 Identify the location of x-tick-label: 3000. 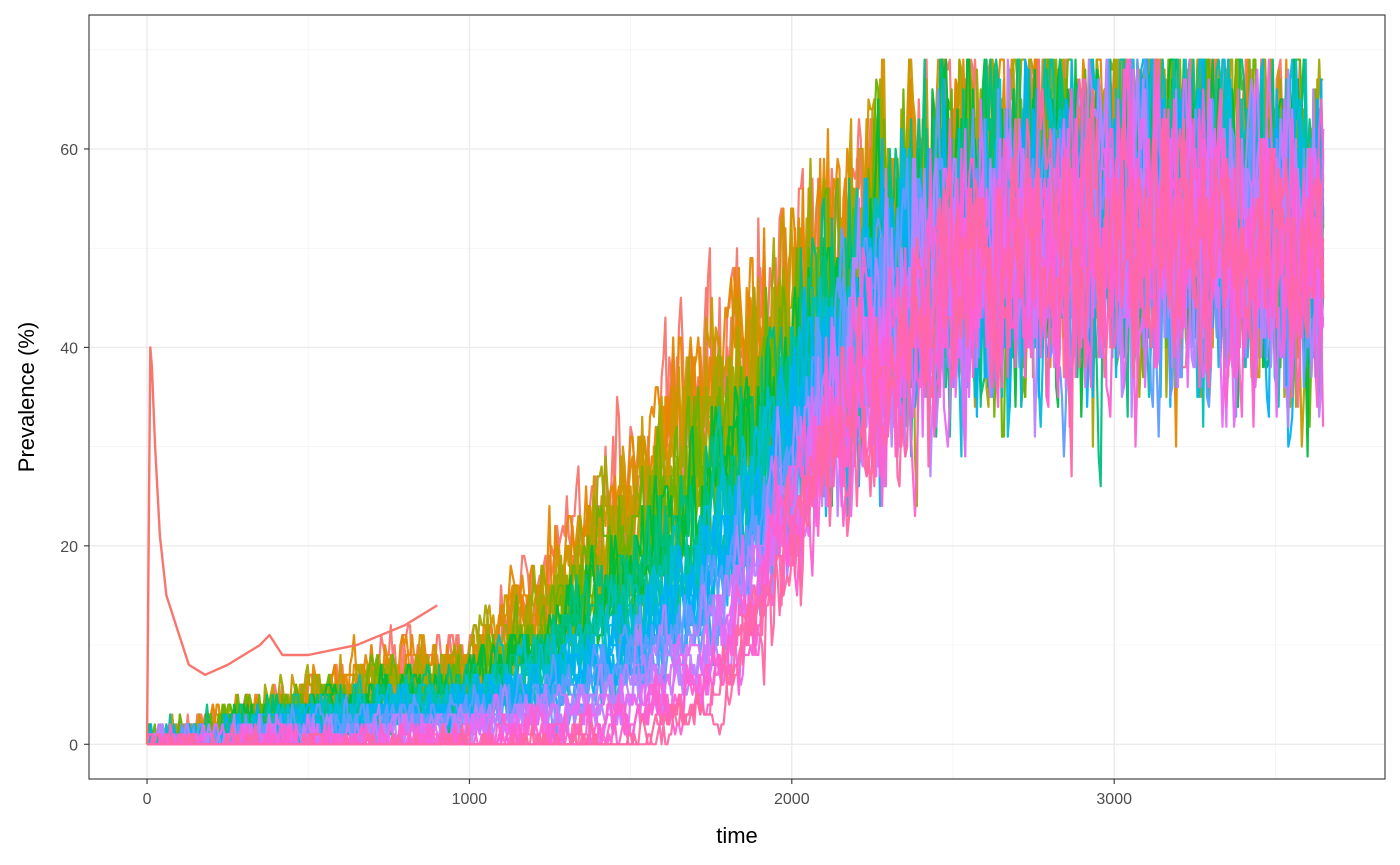
(1114, 799).